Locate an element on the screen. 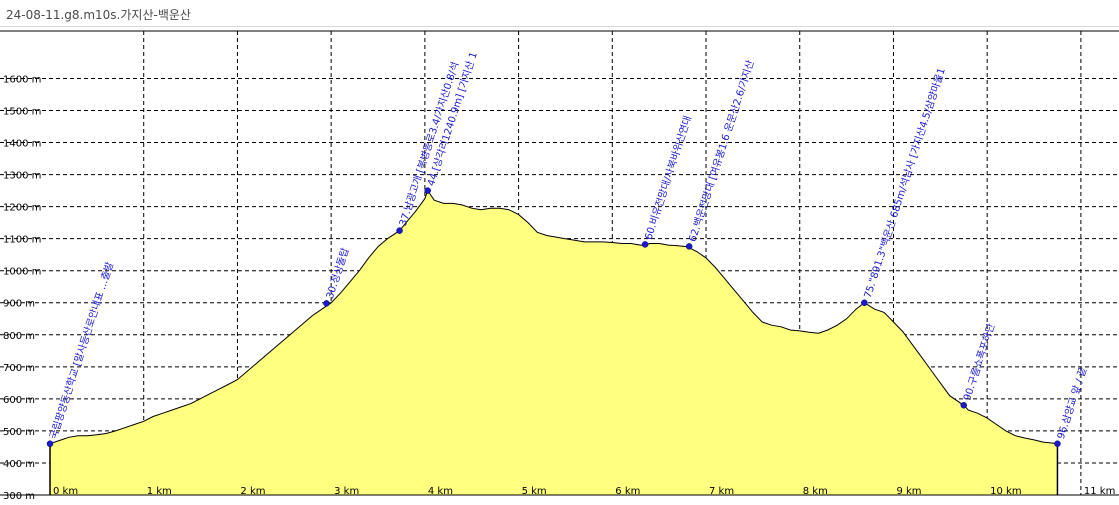 Image resolution: width=1119 pixels, height=505 pixels. window-title-bar: 24-08-11.g8.m10s.가지산-백운산 is located at coordinates (559, 13).